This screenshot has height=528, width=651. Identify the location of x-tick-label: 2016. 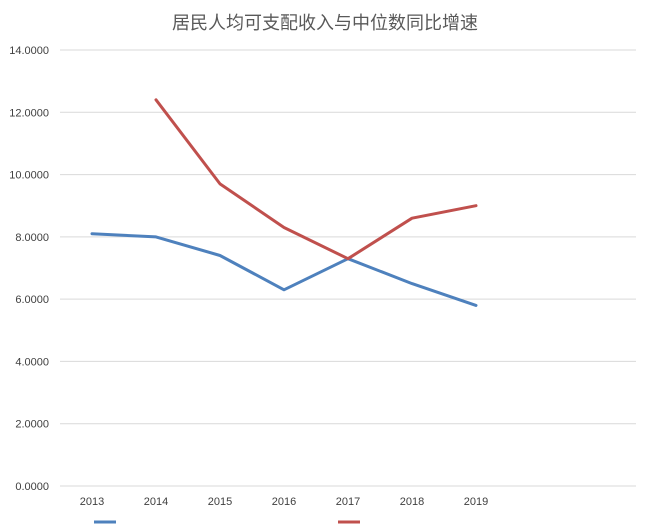
(284, 502).